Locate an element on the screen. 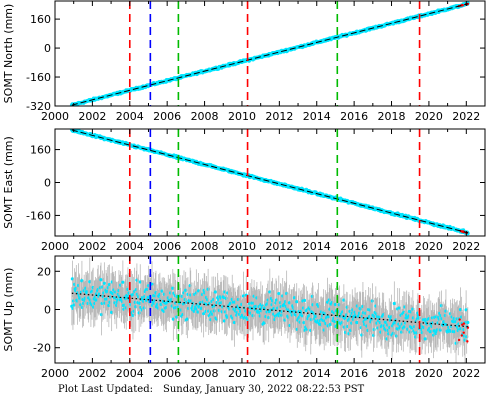 The image size is (488, 400). y-tick-label: -320 is located at coordinates (38, 106).